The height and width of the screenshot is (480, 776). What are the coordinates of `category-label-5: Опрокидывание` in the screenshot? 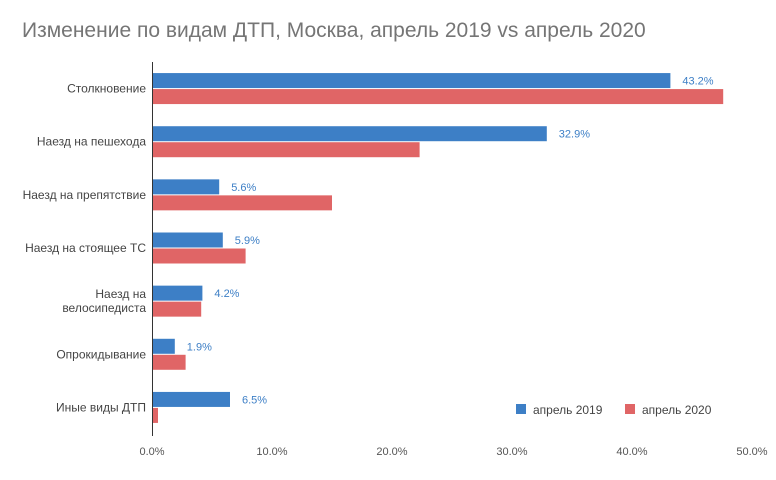 It's located at (101, 354).